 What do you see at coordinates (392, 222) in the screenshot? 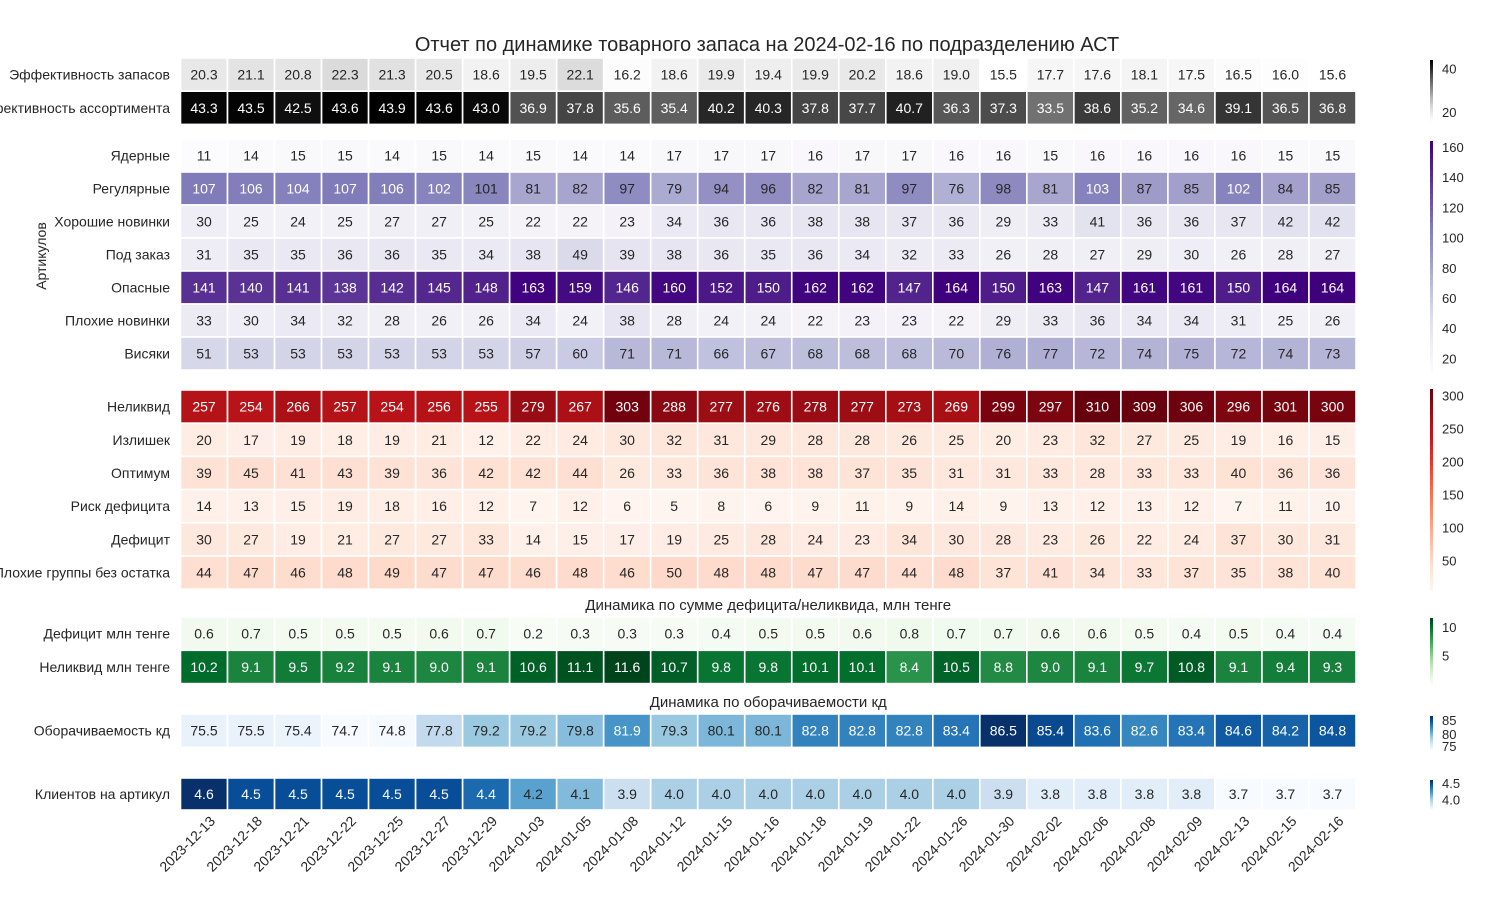
I see `cell-value: 27` at bounding box center [392, 222].